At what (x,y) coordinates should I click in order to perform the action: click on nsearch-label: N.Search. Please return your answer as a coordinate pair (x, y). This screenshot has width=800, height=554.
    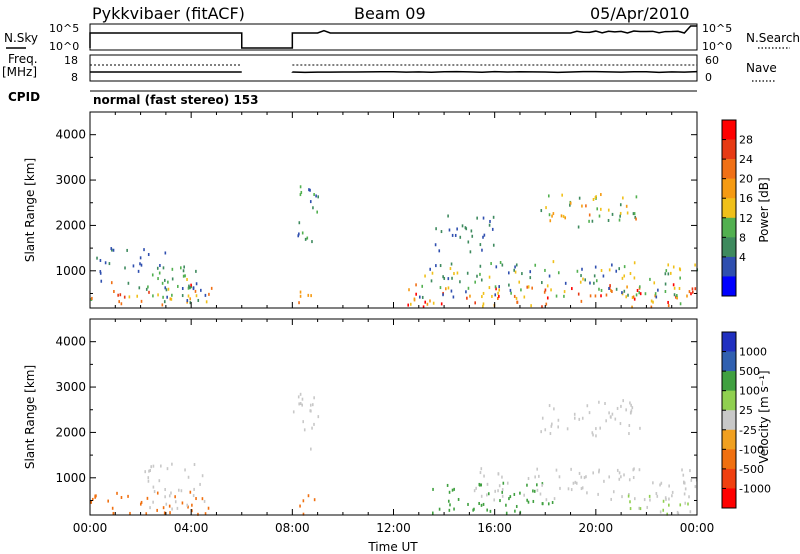
    Looking at the image, I should click on (773, 38).